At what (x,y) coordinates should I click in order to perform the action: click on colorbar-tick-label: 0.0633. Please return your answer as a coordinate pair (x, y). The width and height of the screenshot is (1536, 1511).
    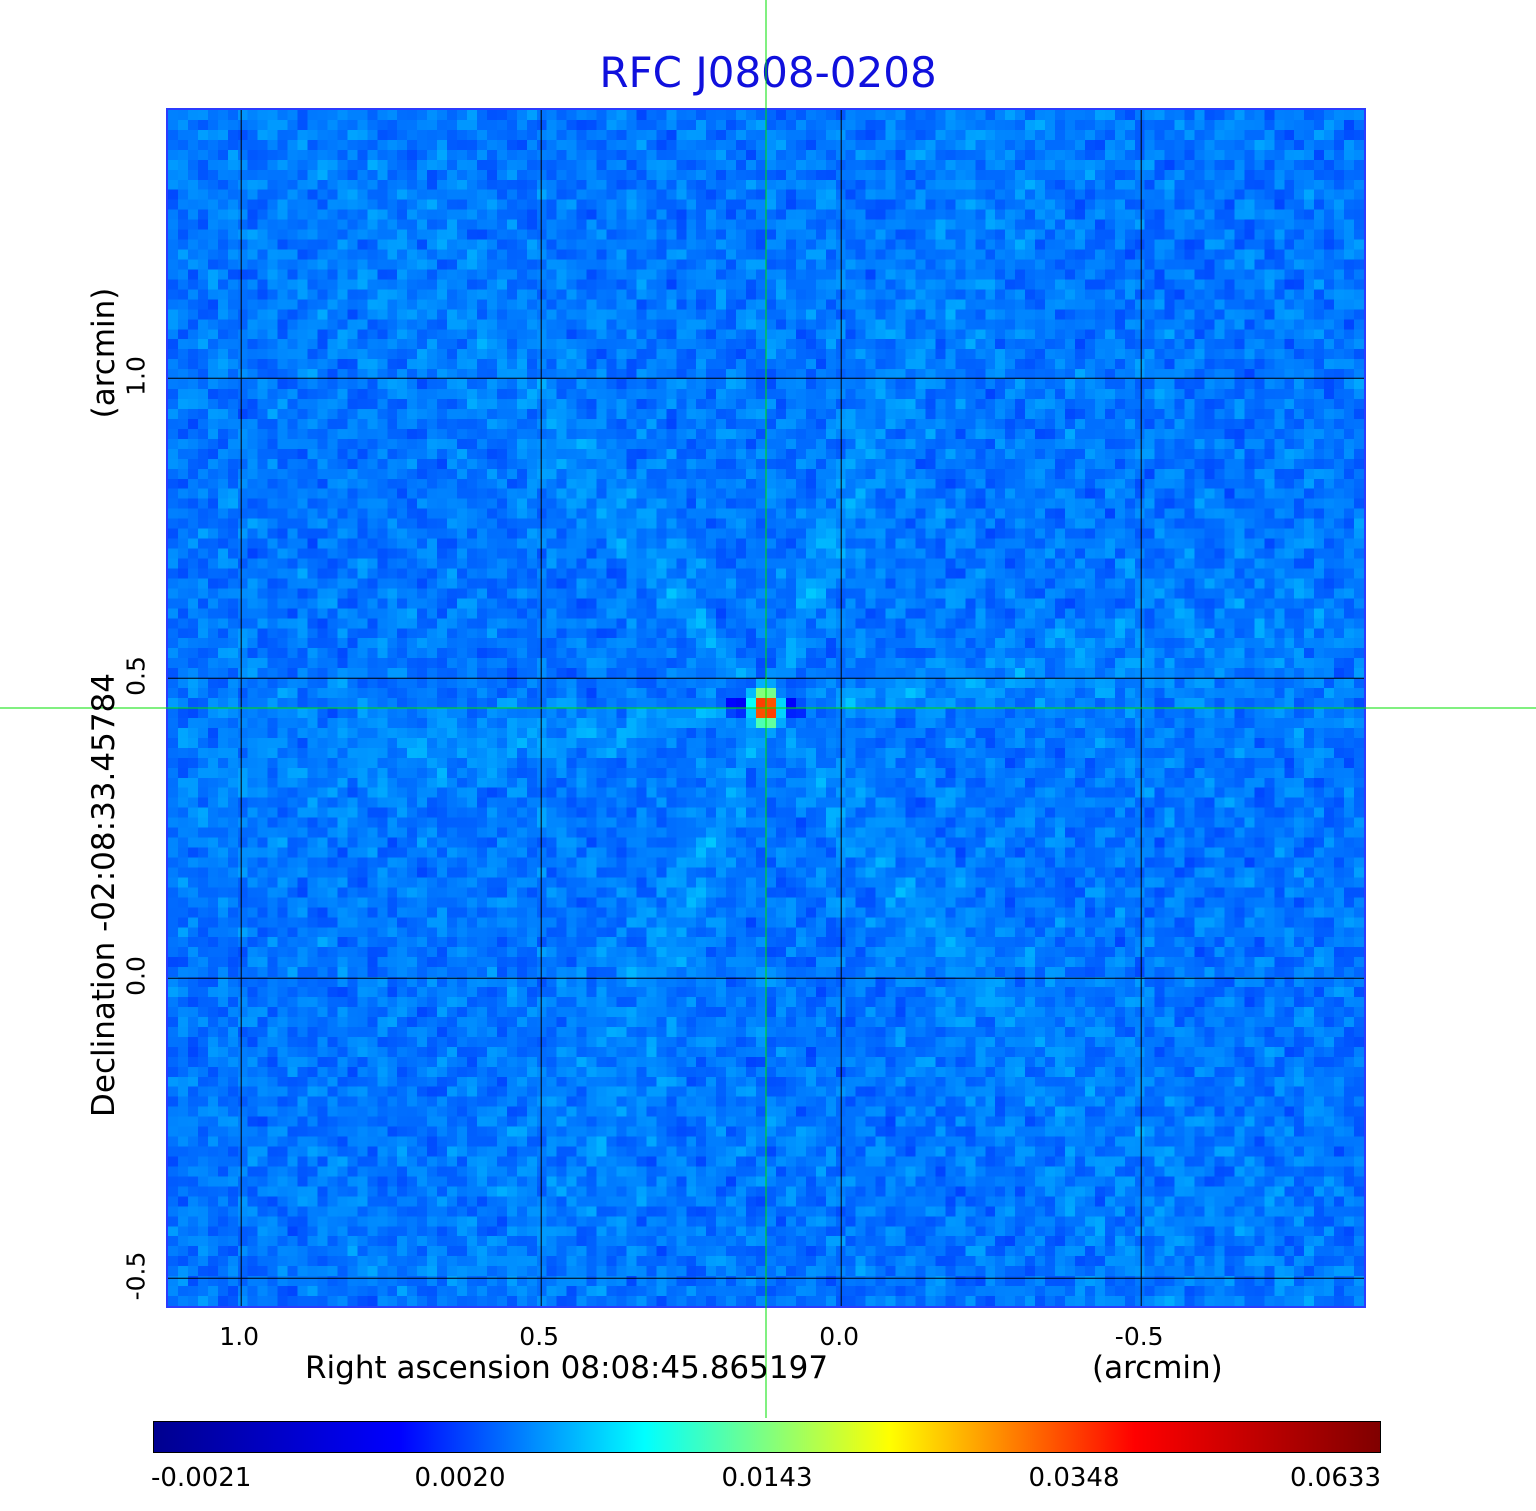
    Looking at the image, I should click on (1335, 1478).